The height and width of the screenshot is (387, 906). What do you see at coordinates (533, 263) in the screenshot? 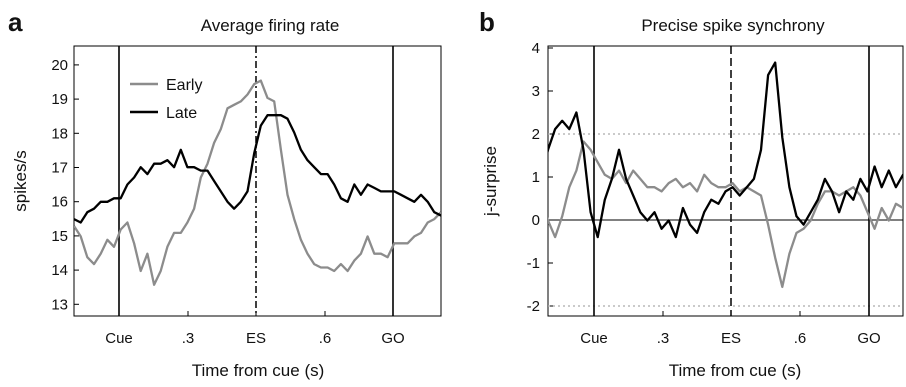
I see `y-tick-label: -1` at bounding box center [533, 263].